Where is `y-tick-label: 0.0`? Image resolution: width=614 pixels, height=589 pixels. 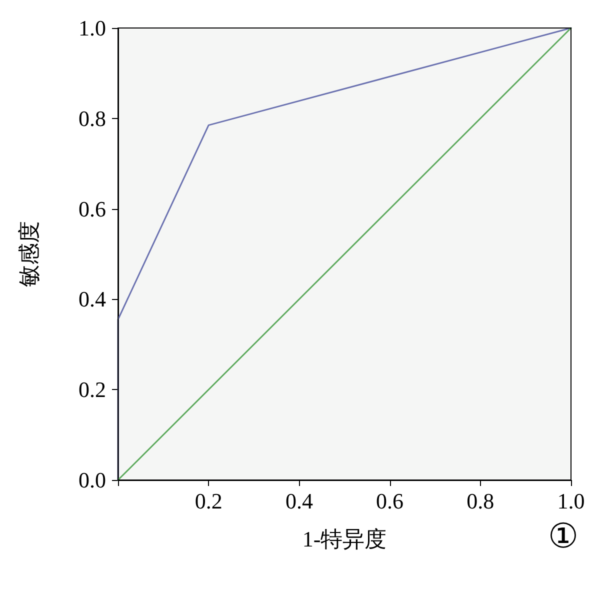 y-tick-label: 0.0 is located at coordinates (92, 480).